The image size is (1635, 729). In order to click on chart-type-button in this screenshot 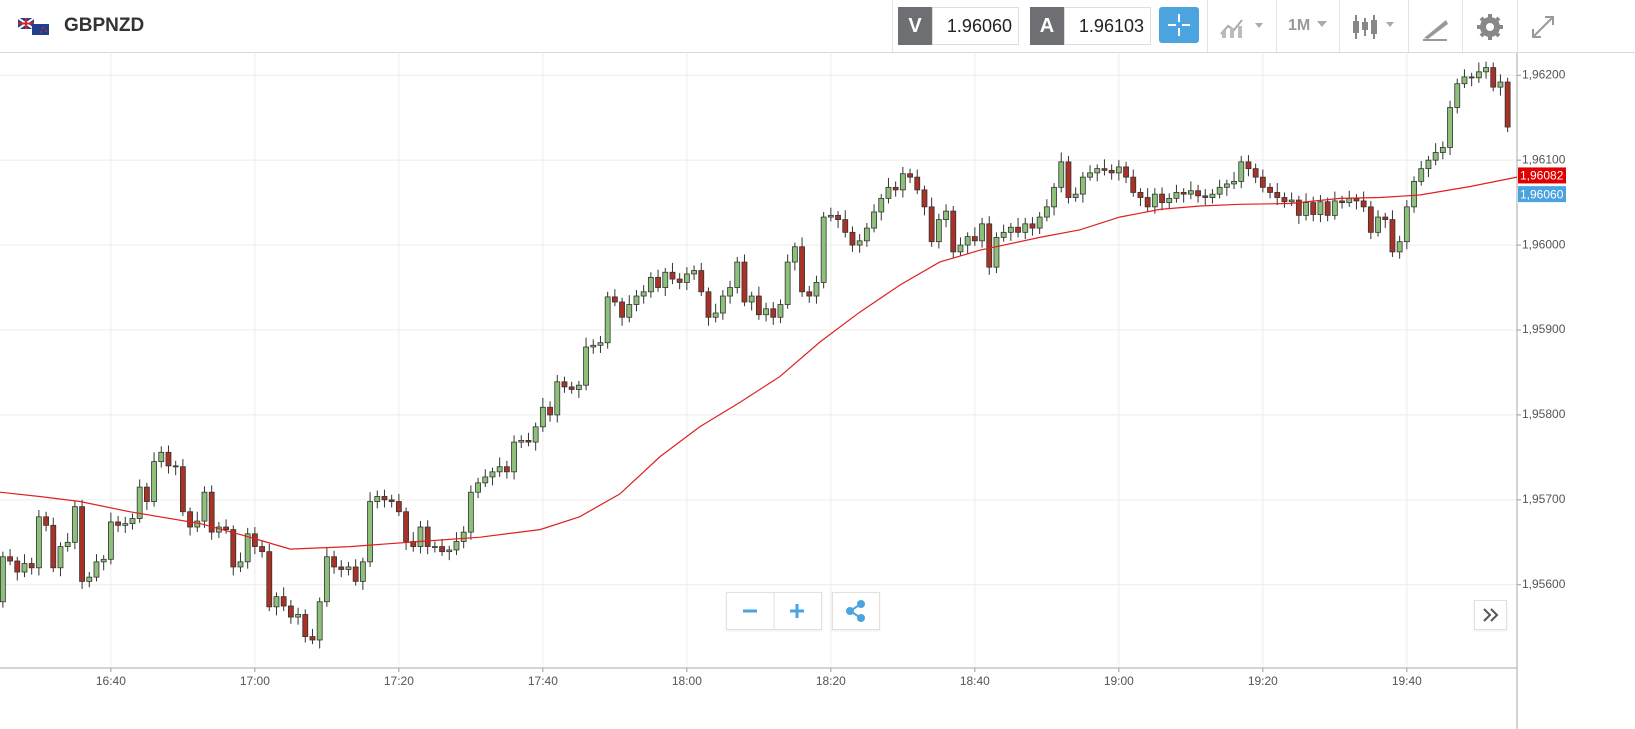, I will do `click(1243, 27)`.